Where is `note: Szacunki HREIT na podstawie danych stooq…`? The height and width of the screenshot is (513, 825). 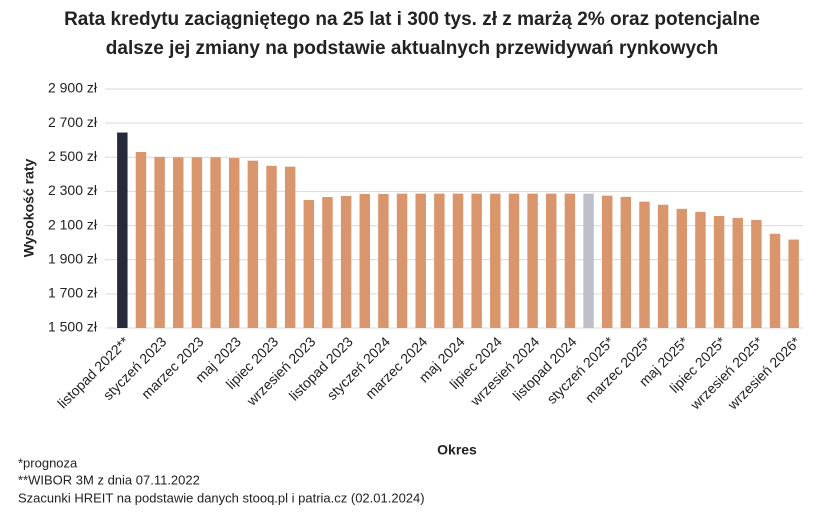 note: Szacunki HREIT na podstawie danych stooq… is located at coordinates (221, 497).